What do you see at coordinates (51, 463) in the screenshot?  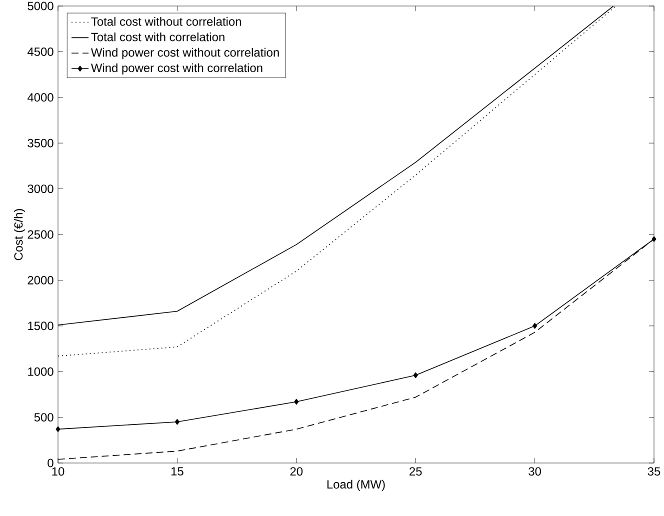 I see `y-tick-label: 0` at bounding box center [51, 463].